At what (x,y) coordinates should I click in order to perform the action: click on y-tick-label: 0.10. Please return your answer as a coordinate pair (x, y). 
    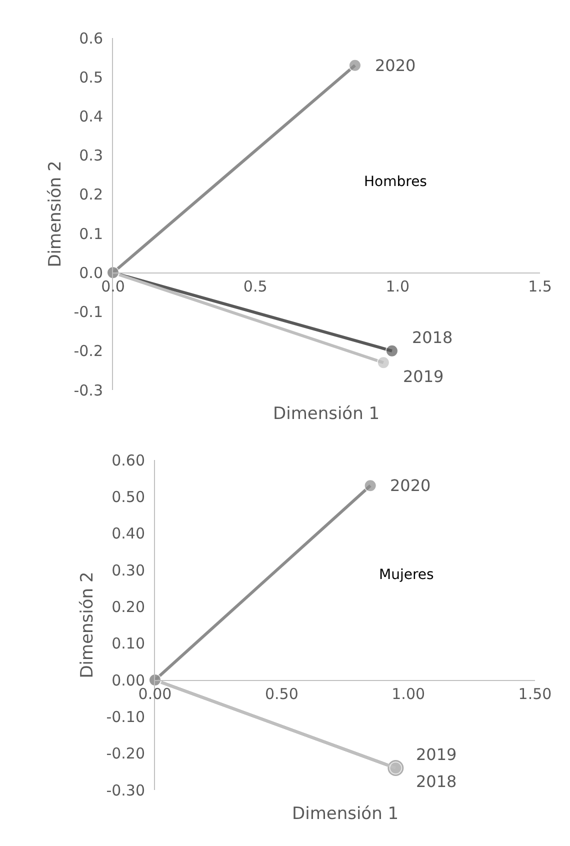
    Looking at the image, I should click on (128, 643).